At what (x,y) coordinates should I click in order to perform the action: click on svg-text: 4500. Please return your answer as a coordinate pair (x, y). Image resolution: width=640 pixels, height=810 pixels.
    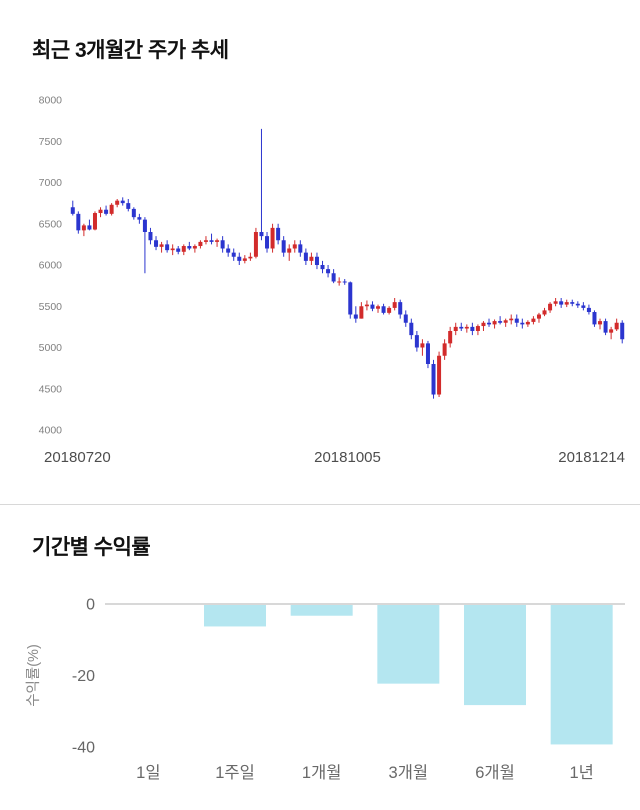
    Looking at the image, I should click on (51, 389).